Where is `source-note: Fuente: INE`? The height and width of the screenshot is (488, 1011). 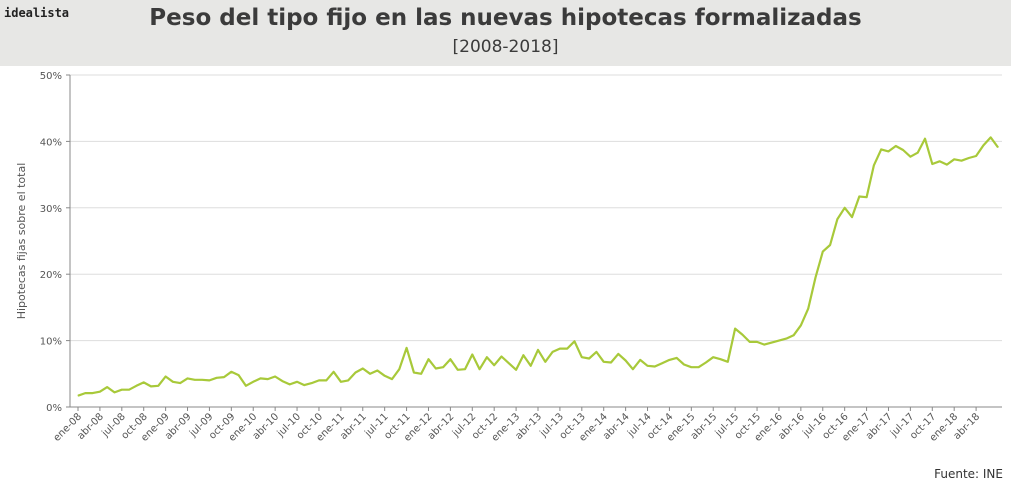 source-note: Fuente: INE is located at coordinates (968, 474).